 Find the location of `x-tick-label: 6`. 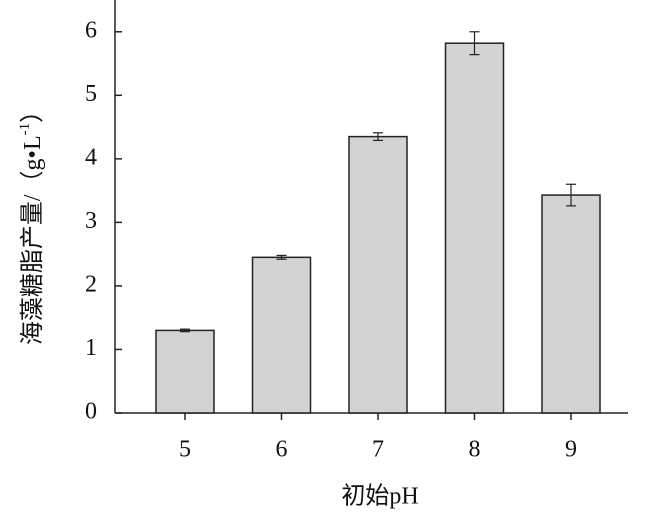

x-tick-label: 6 is located at coordinates (282, 450).